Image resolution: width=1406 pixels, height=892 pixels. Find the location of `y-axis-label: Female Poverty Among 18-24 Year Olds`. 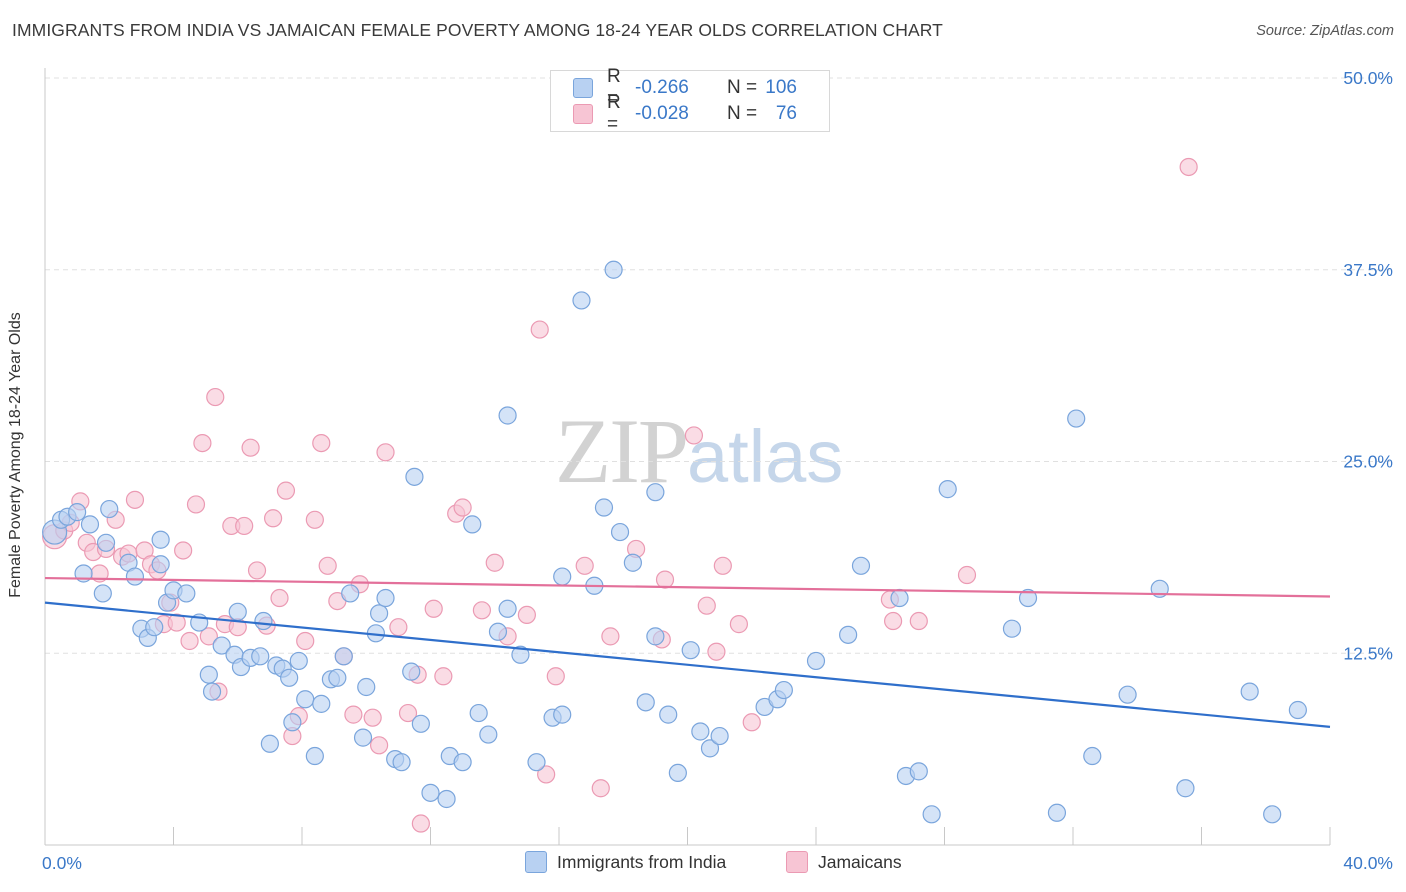

y-axis-label: Female Poverty Among 18-24 Year Olds is located at coordinates (15, 455).